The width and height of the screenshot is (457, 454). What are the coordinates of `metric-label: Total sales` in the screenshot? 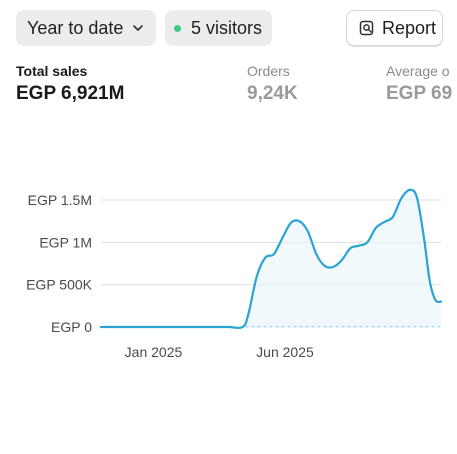 It's located at (52, 71).